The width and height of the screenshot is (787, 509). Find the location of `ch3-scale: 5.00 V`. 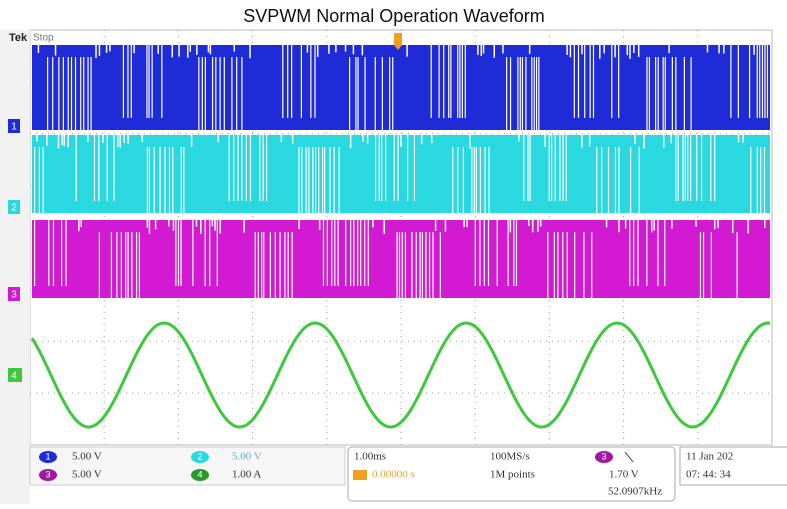

ch3-scale: 5.00 V is located at coordinates (87, 475).